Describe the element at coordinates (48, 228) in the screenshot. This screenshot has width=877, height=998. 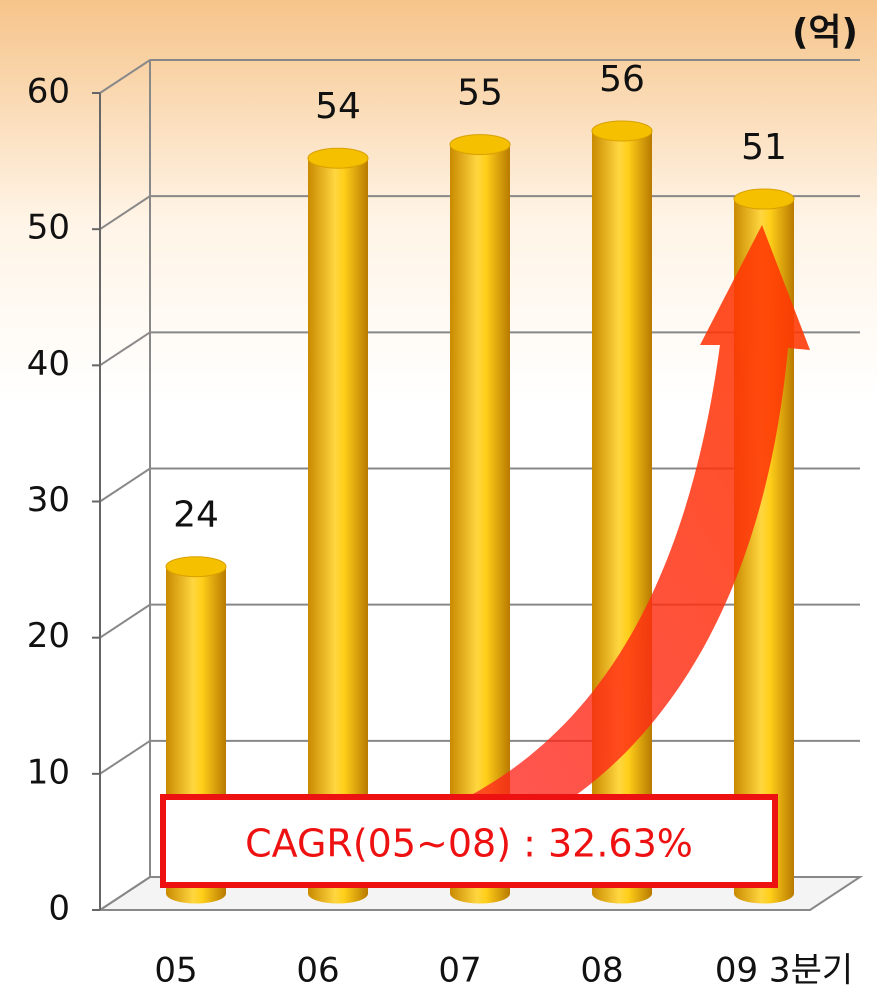
I see `y-tick-label: 50` at that location.